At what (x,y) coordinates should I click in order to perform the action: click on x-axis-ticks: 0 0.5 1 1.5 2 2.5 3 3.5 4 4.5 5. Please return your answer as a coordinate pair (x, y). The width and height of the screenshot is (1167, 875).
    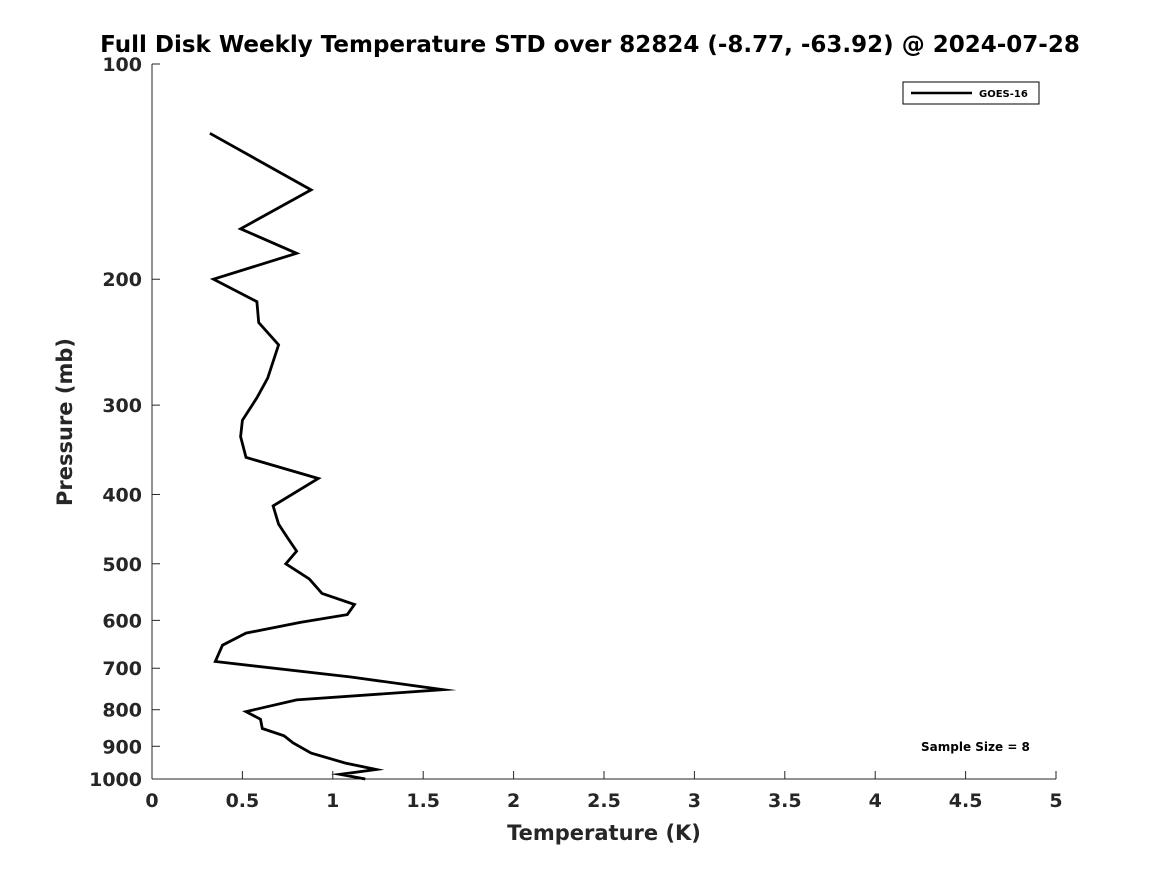
    Looking at the image, I should click on (604, 791).